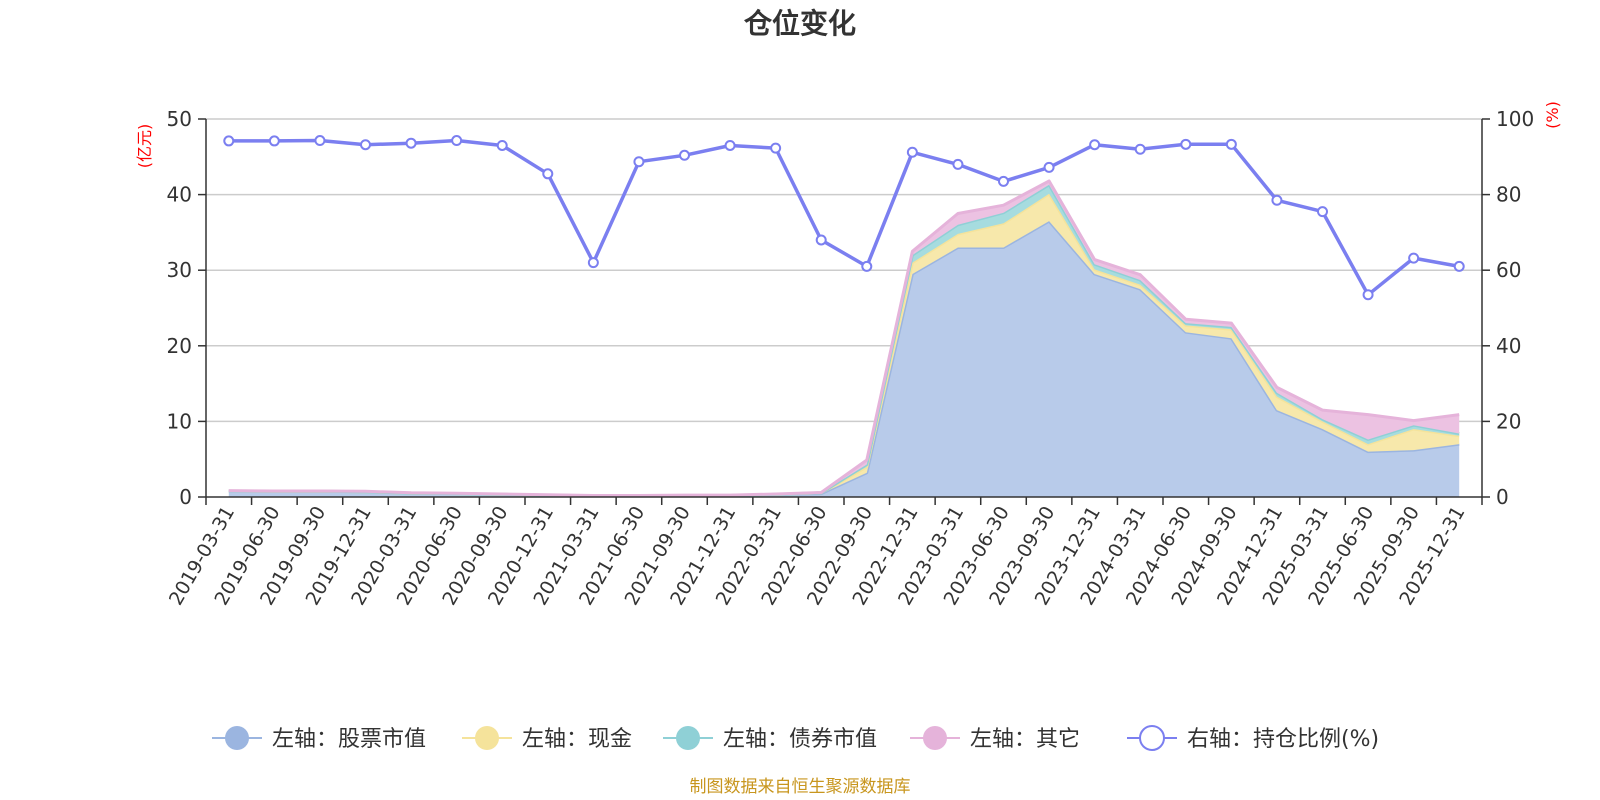  I want to click on right-axis-tick-label: 20, so click(1508, 421).